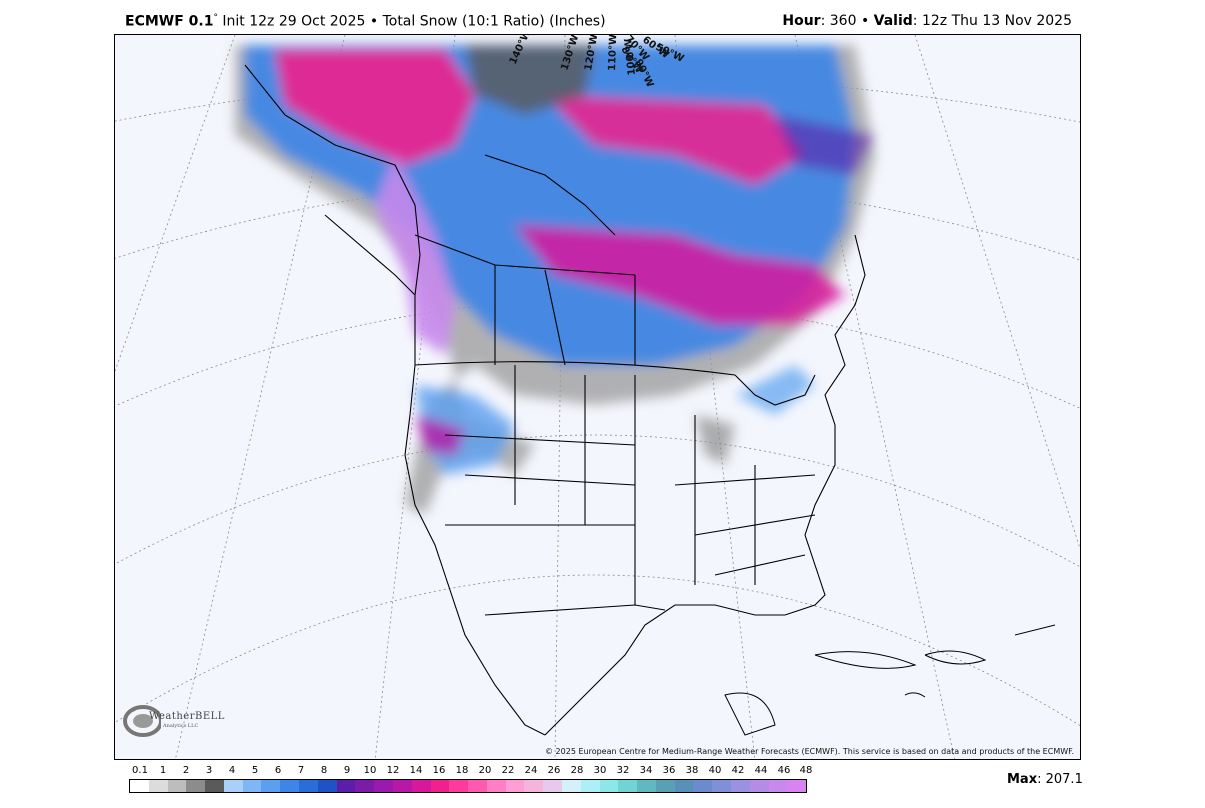 The image size is (1205, 808). I want to click on legend-tick-label: 1, so click(163, 770).